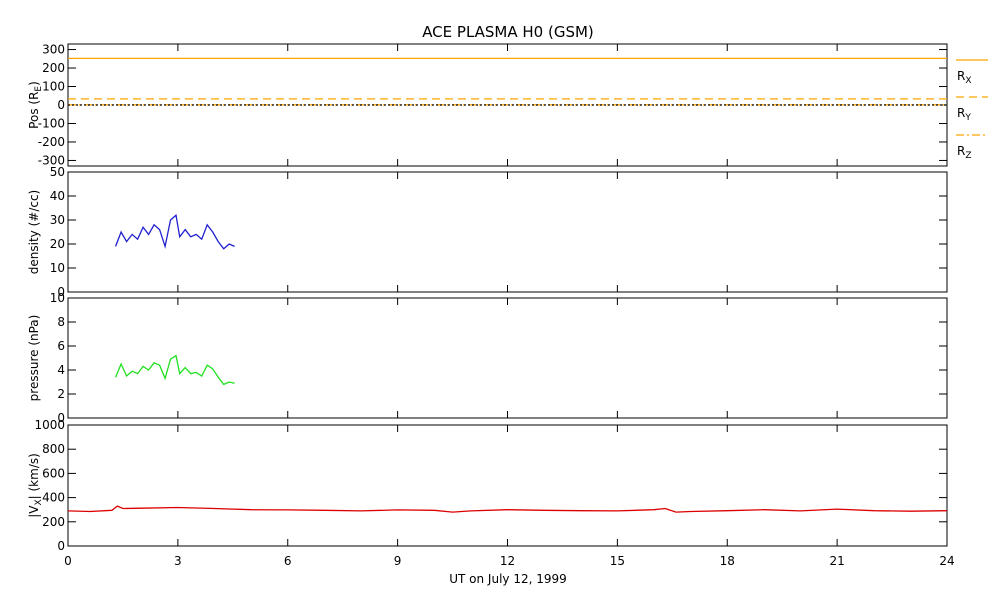 The height and width of the screenshot is (600, 993). What do you see at coordinates (53, 498) in the screenshot?
I see `panel-vx-ytick-label: 400` at bounding box center [53, 498].